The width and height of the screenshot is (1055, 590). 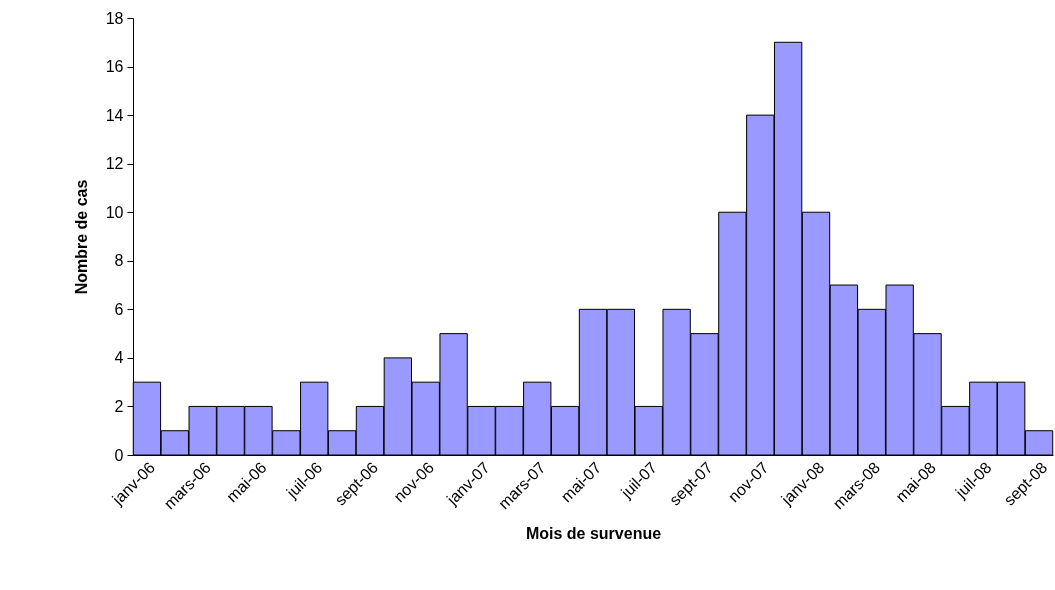 What do you see at coordinates (119, 309) in the screenshot?
I see `y-tick-label: 6` at bounding box center [119, 309].